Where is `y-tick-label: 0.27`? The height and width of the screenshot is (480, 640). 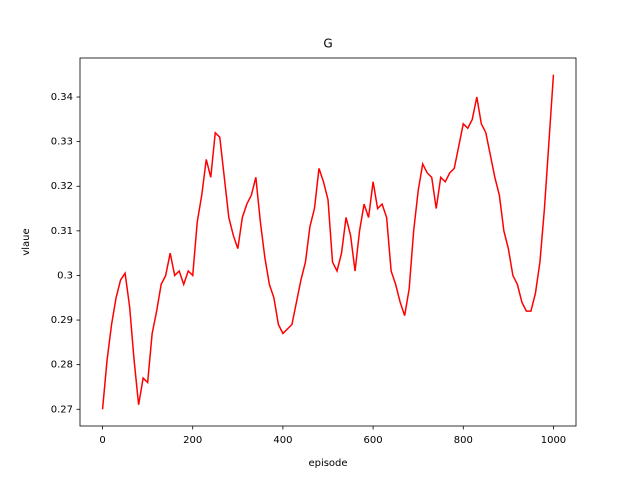 y-tick-label: 0.27 is located at coordinates (62, 409).